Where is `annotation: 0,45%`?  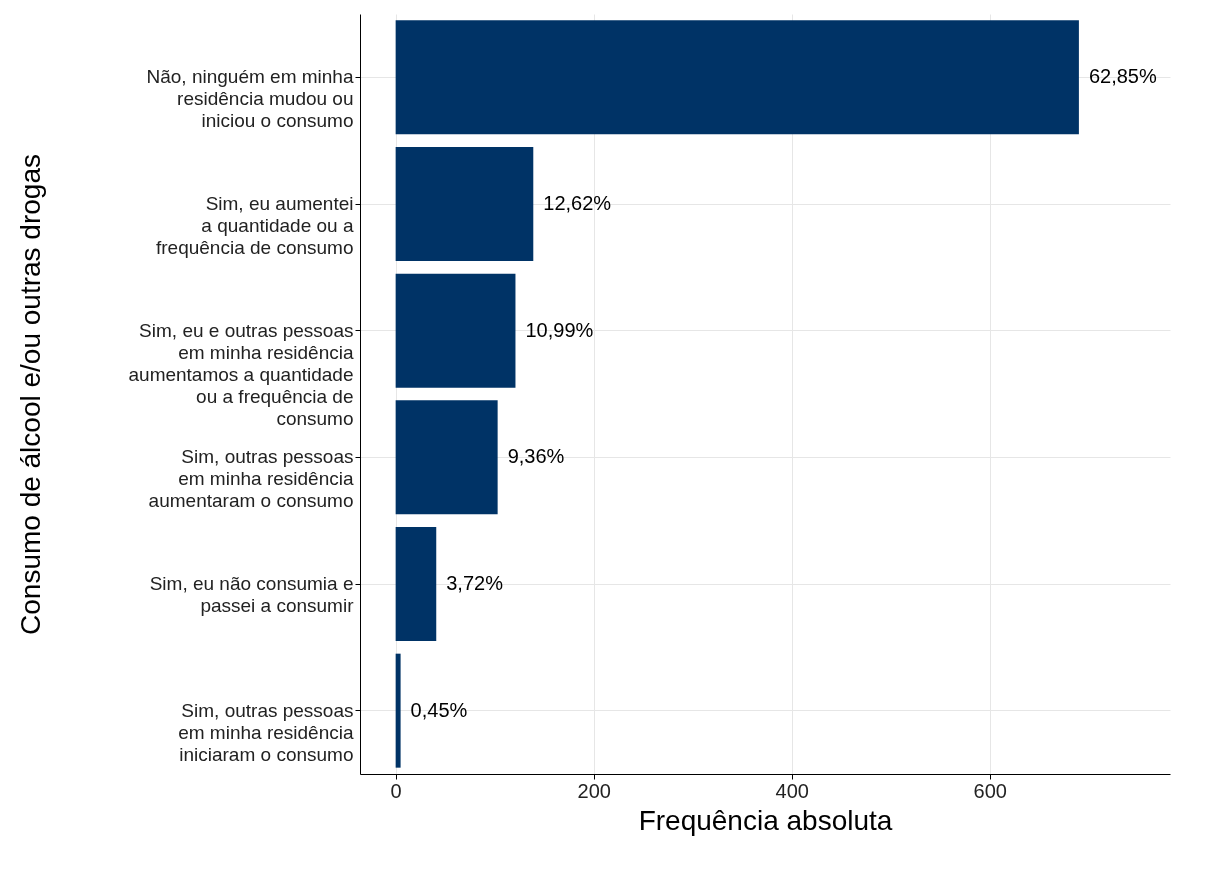 annotation: 0,45% is located at coordinates (439, 709).